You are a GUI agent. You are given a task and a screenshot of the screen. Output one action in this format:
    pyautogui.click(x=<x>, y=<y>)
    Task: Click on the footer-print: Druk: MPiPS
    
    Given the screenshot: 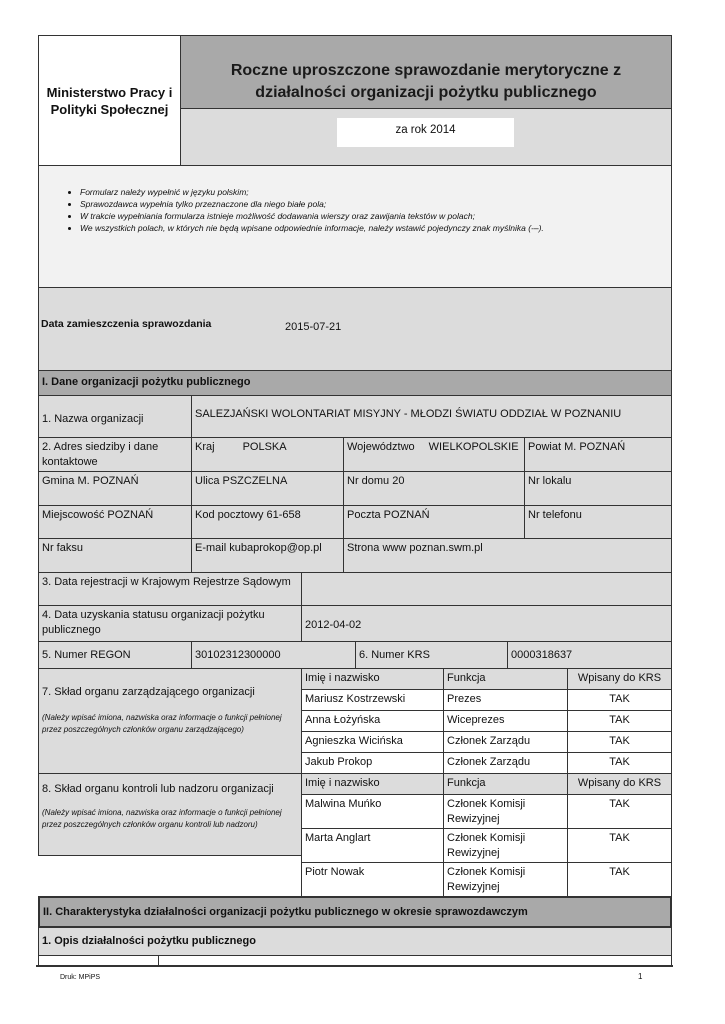 What is the action you would take?
    pyautogui.click(x=80, y=977)
    